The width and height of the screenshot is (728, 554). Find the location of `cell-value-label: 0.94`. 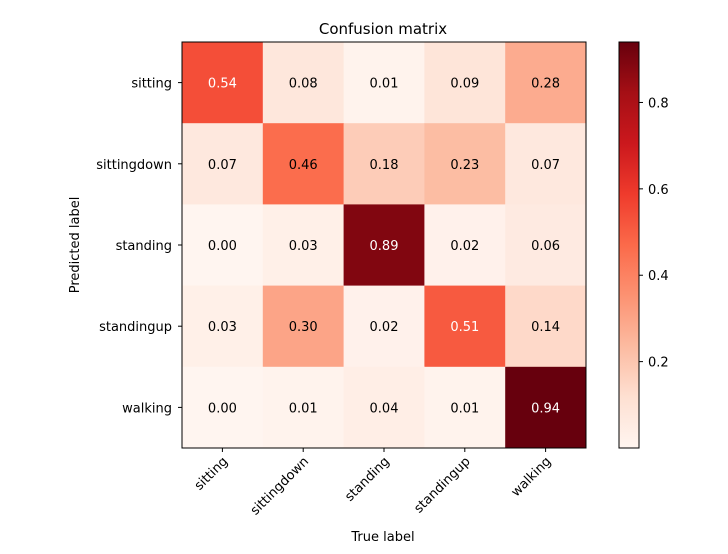

cell-value-label: 0.94 is located at coordinates (545, 408).